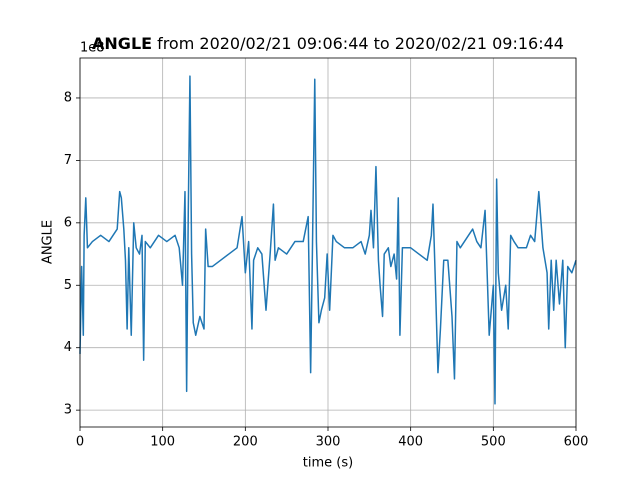  I want to click on y-tick-label: 5, so click(68, 285).